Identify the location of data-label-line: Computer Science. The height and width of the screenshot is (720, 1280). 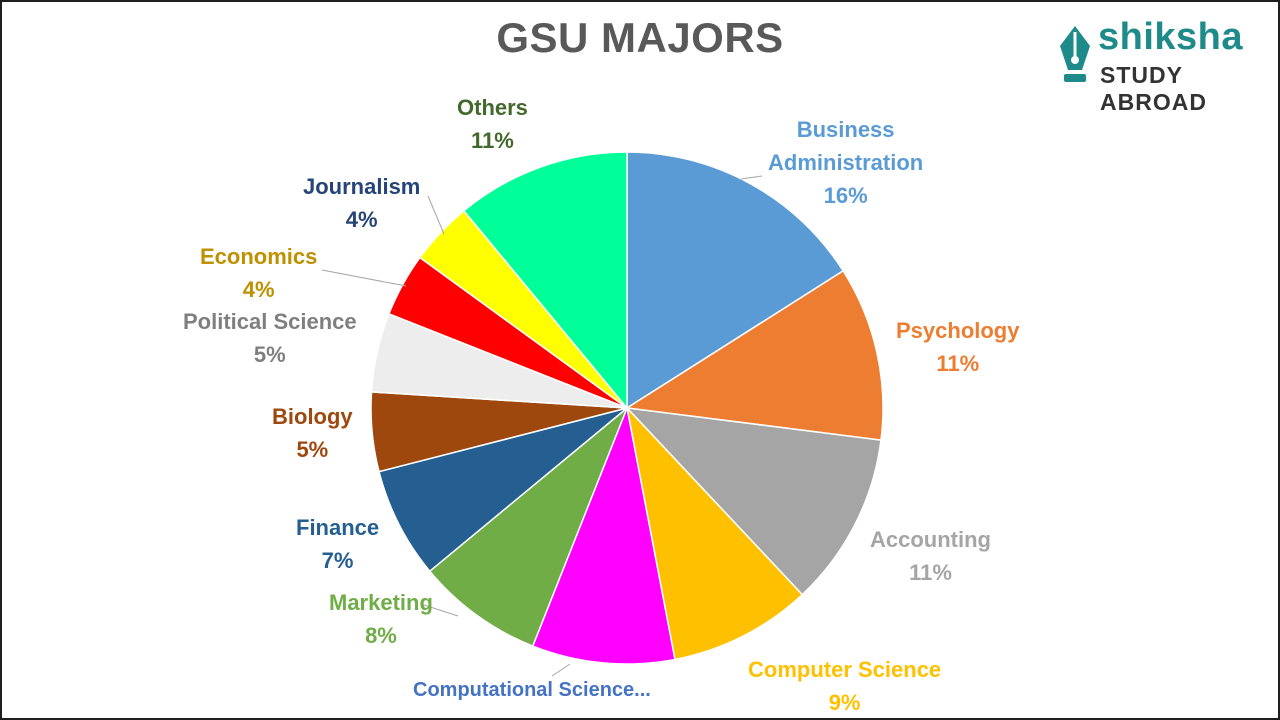
(845, 669).